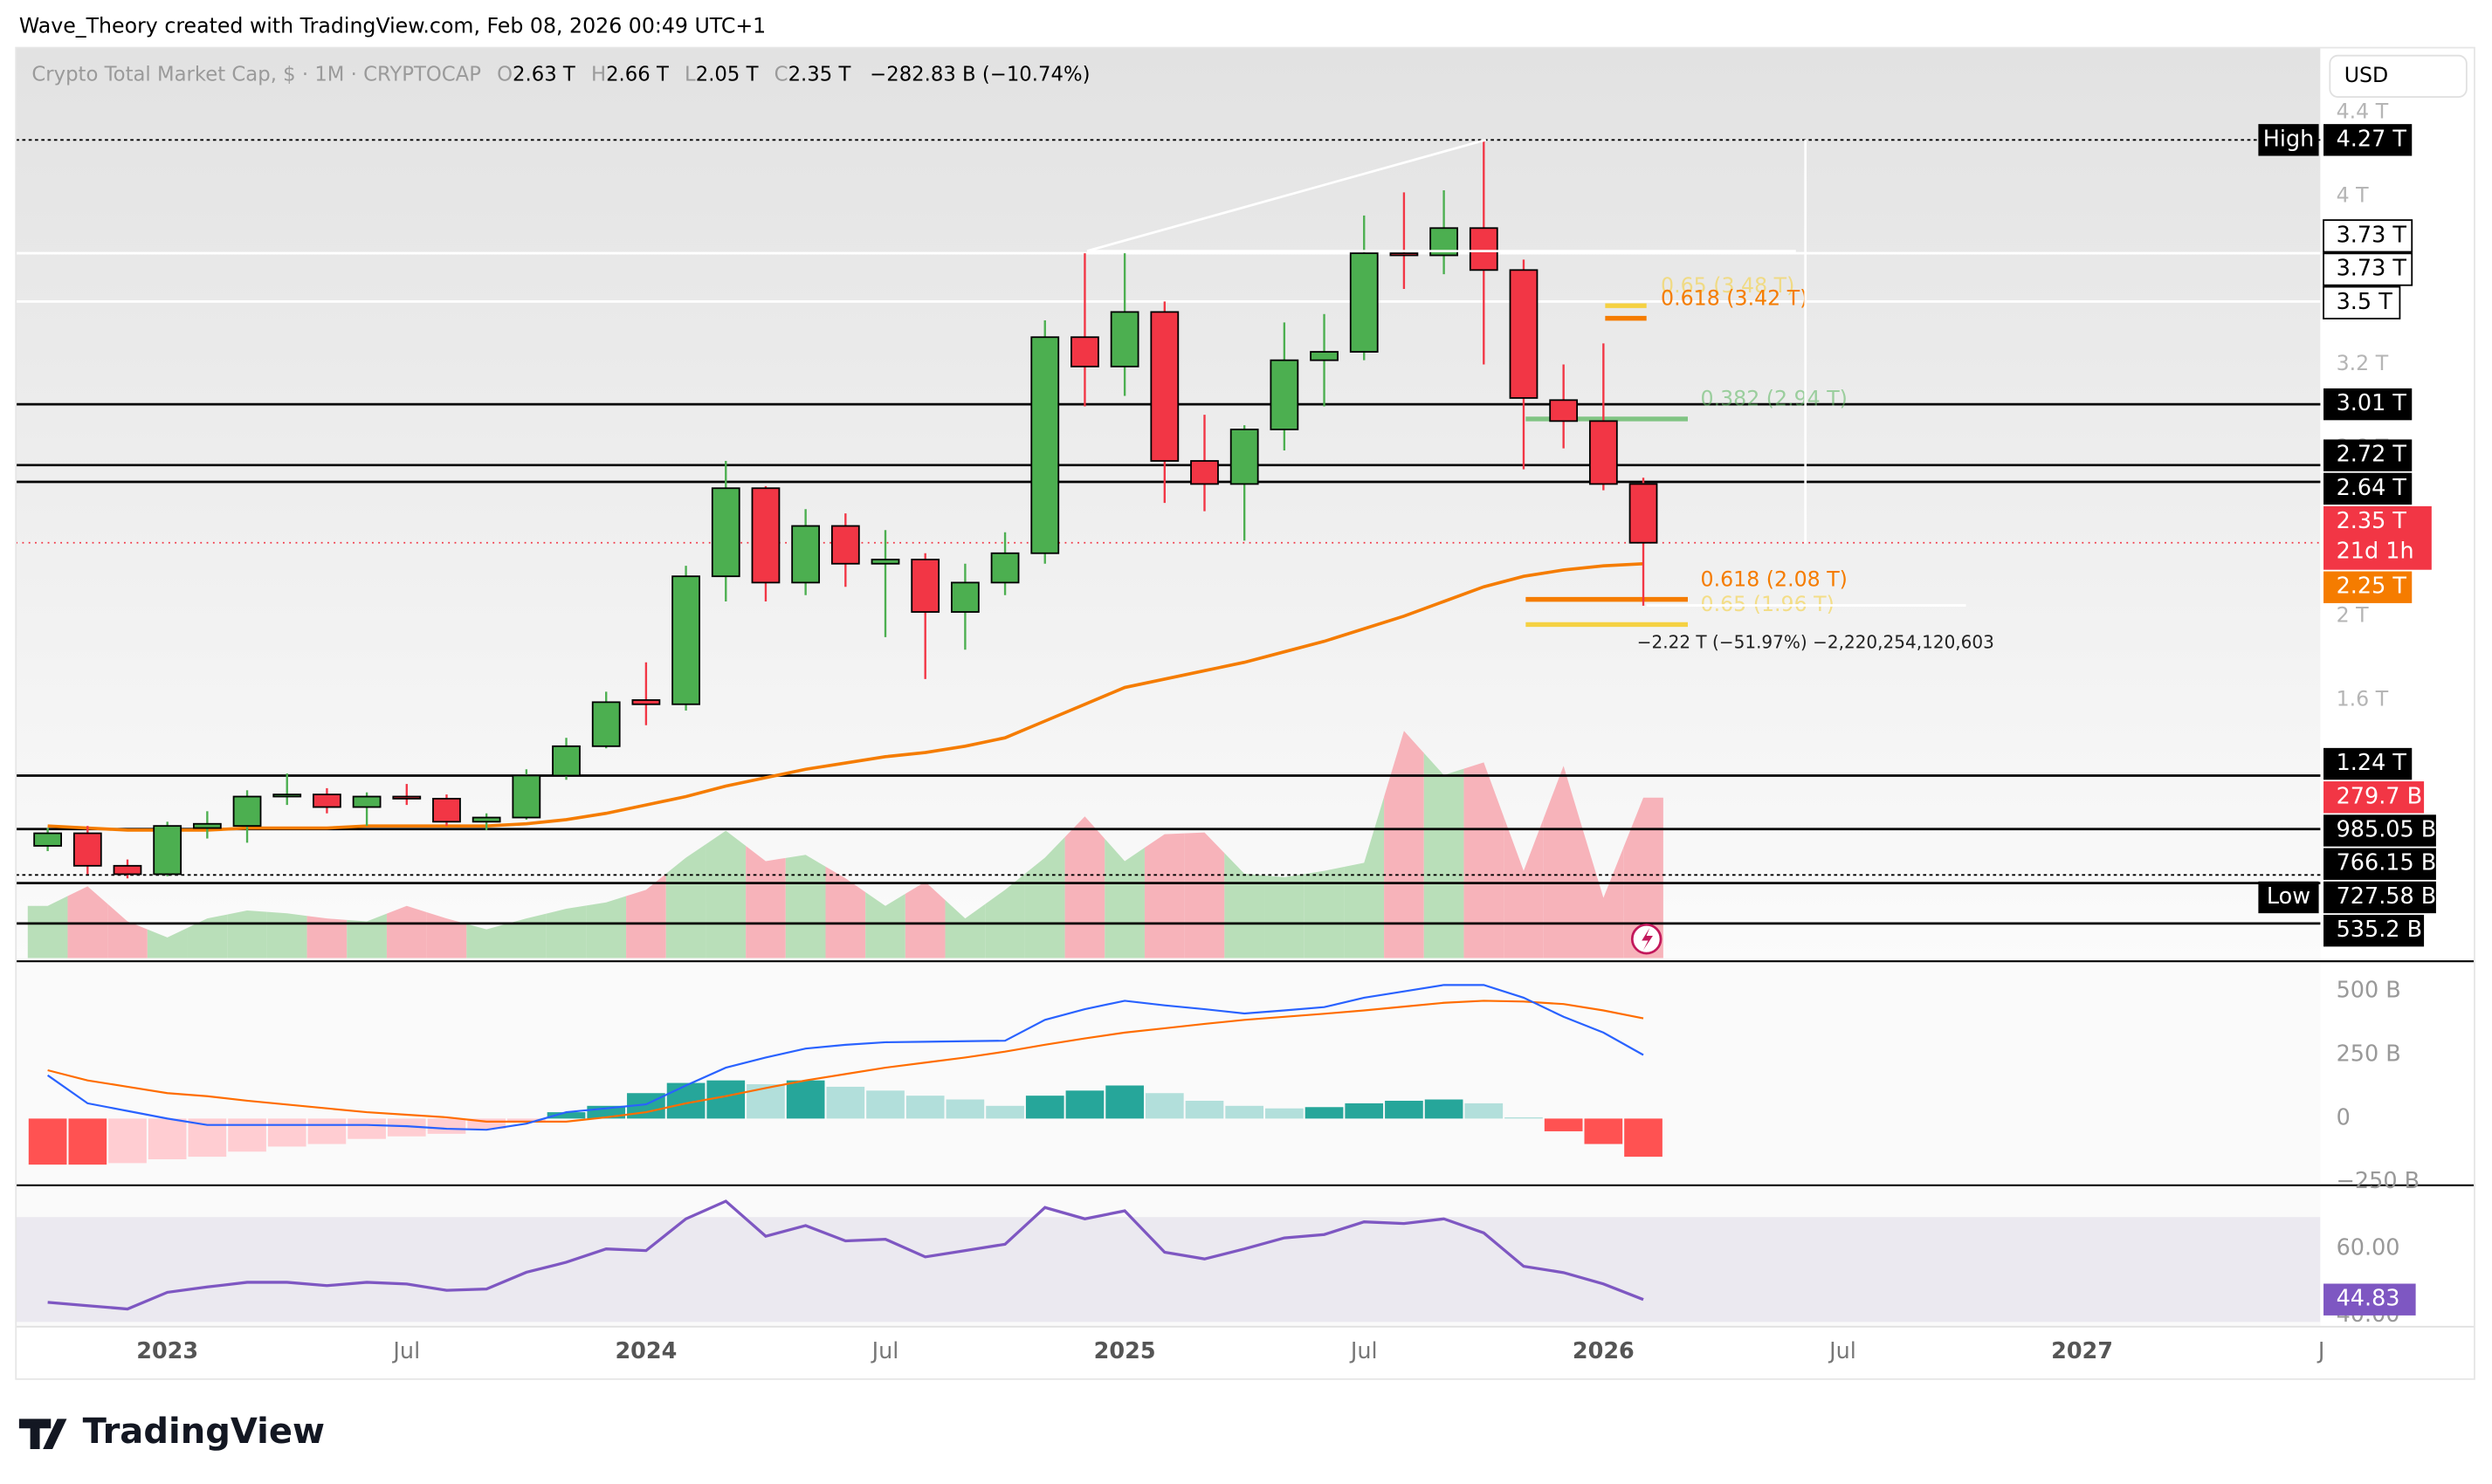 The image size is (2492, 1484). What do you see at coordinates (2379, 1181) in the screenshot?
I see `y-tick-label: −250 B` at bounding box center [2379, 1181].